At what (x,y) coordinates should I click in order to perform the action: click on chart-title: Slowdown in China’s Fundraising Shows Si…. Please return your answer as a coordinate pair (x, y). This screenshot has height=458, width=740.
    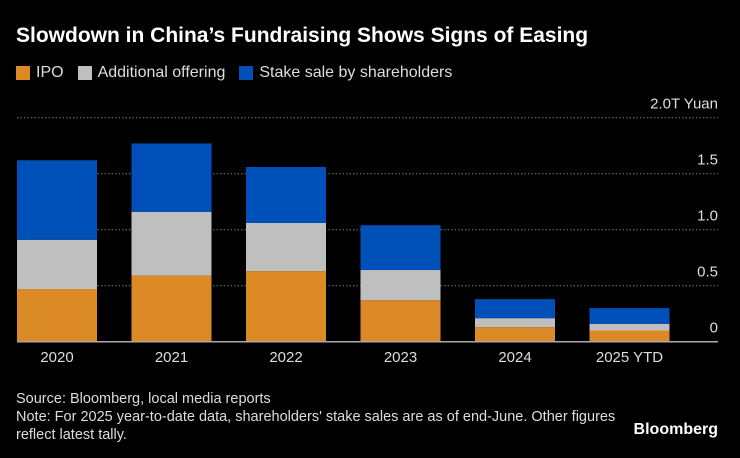
    Looking at the image, I should click on (302, 35).